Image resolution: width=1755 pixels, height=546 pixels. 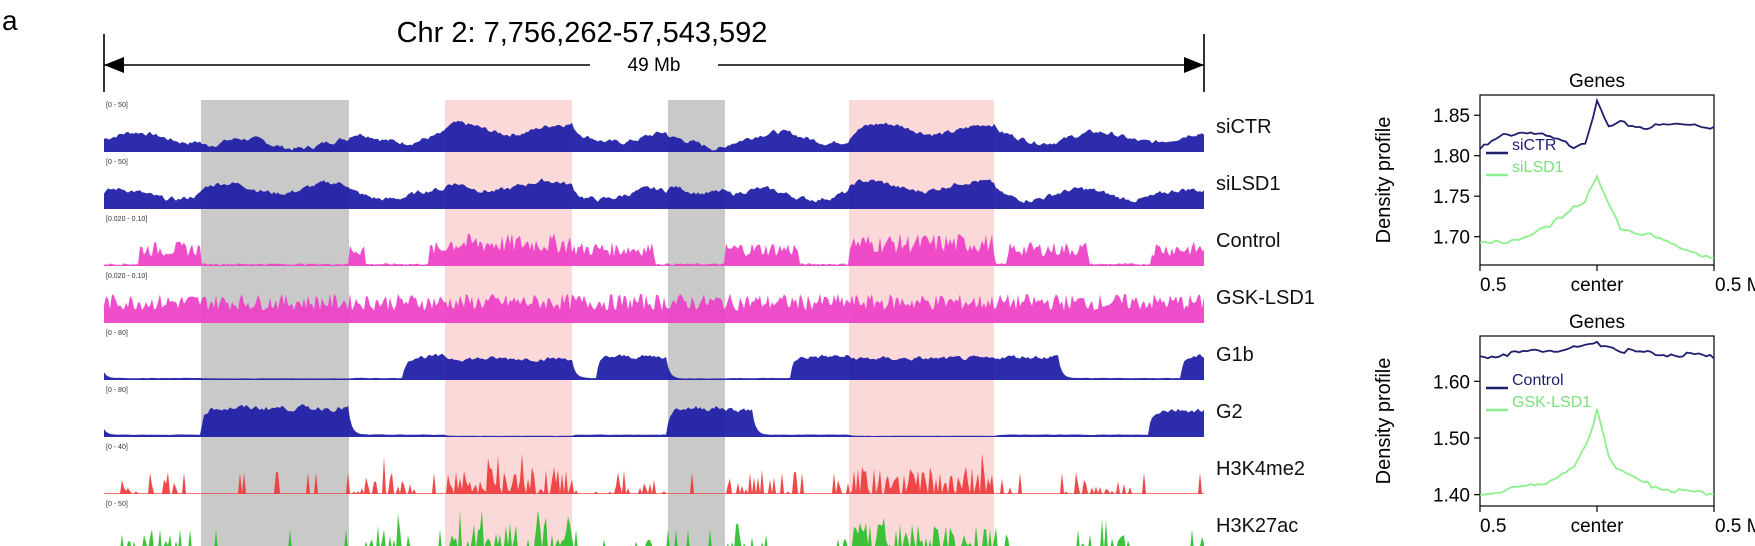 I want to click on series-line-siLSD1, so click(x=1597, y=217).